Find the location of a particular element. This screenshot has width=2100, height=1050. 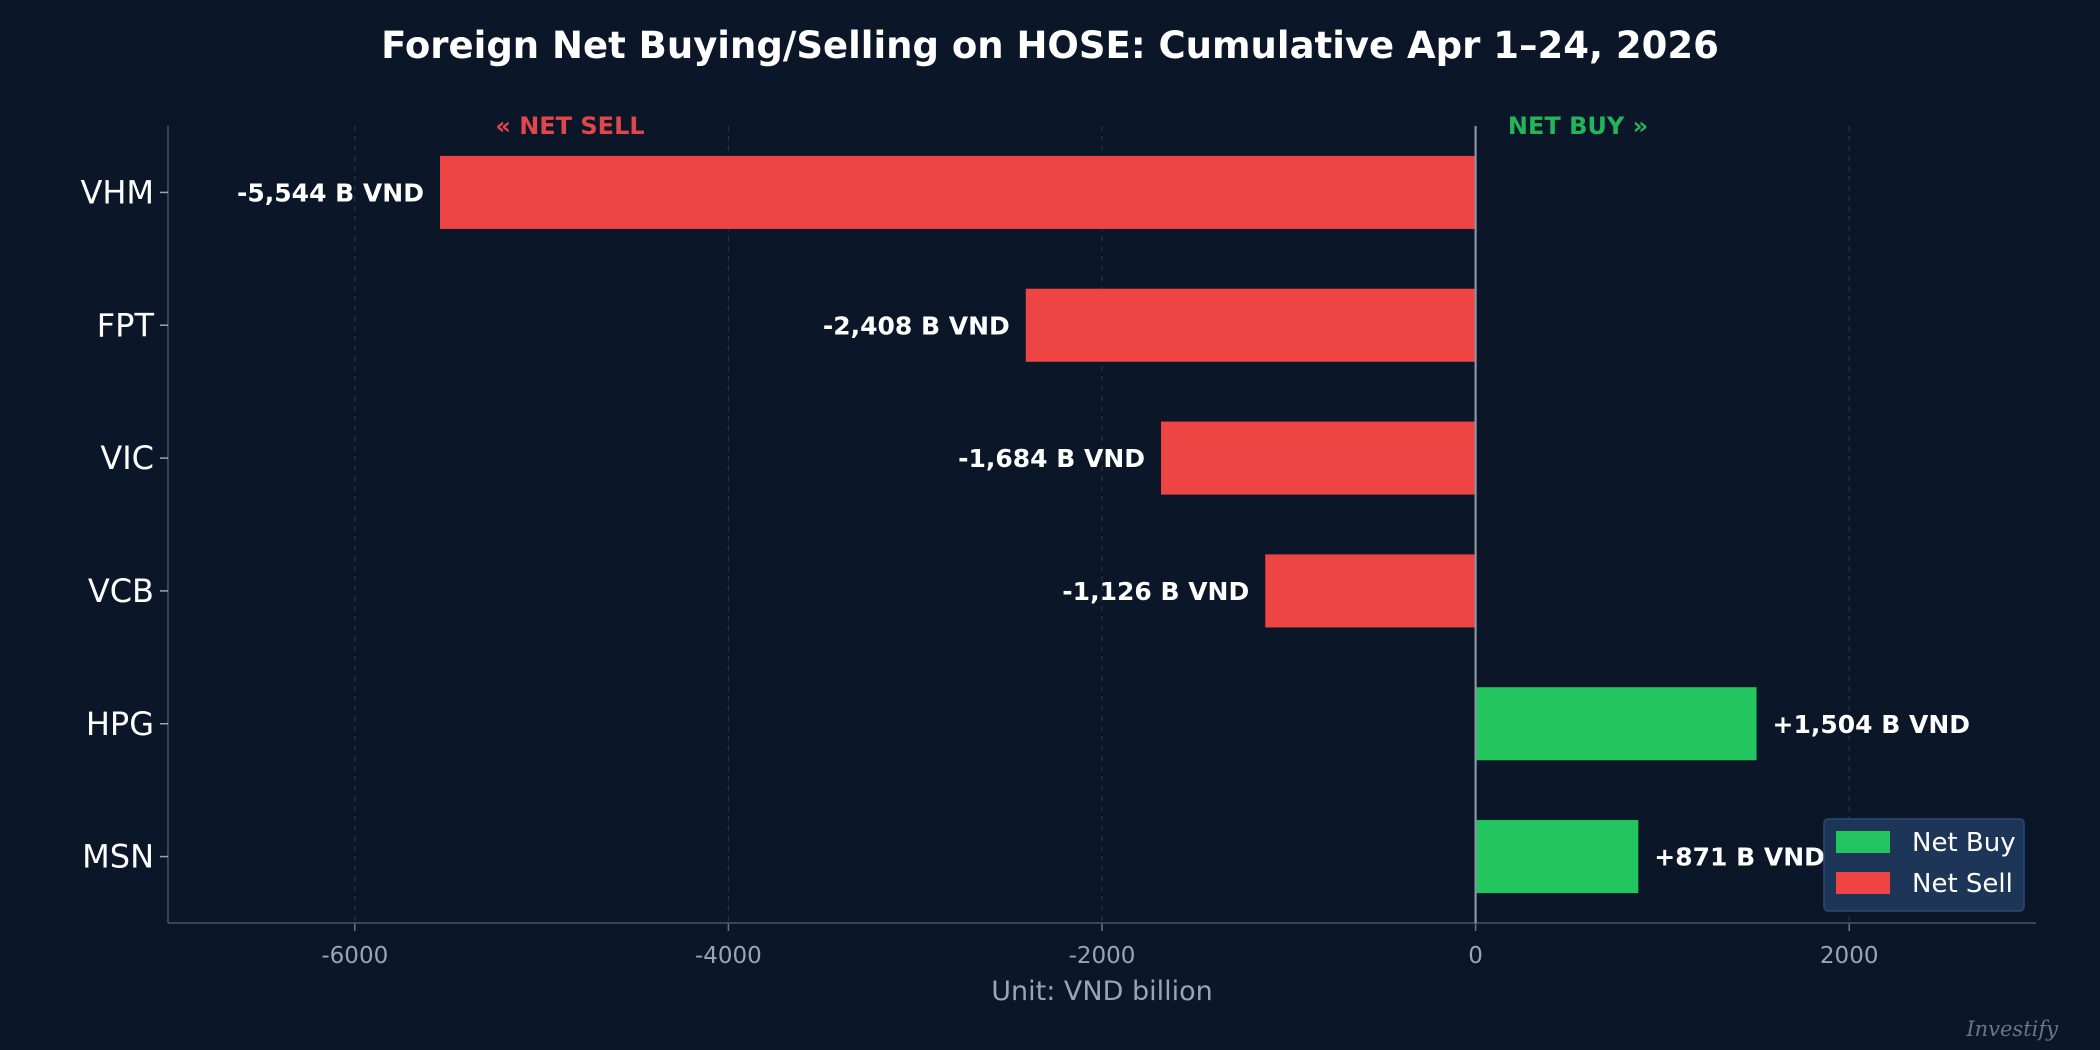

legend-label-net-sell: Net Sell is located at coordinates (1962, 884).